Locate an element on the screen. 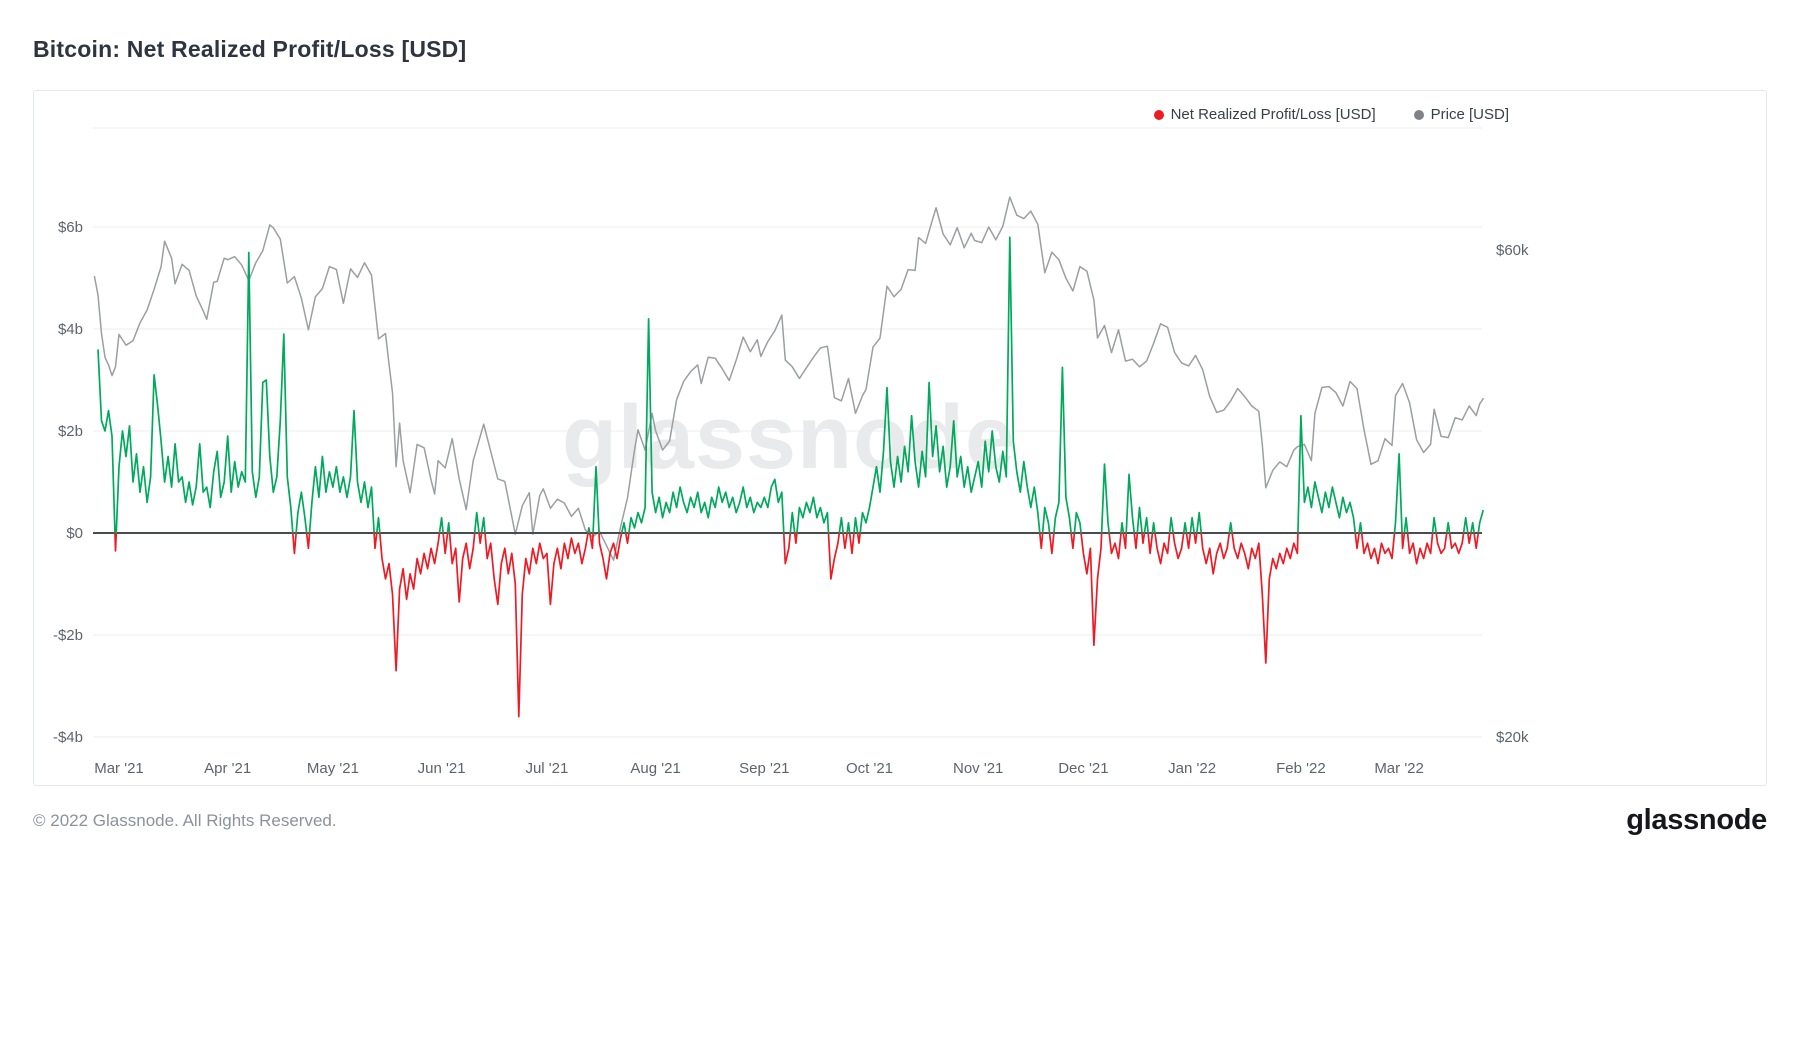 The image size is (1800, 1049). glassnode-logo: glassnode is located at coordinates (1696, 820).